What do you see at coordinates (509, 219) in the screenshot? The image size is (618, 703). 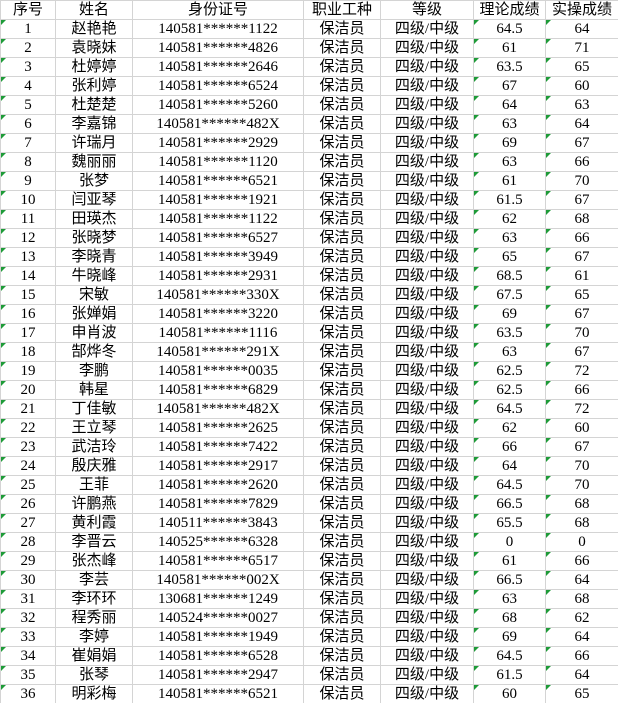 I see `cell-theory-score: 62` at bounding box center [509, 219].